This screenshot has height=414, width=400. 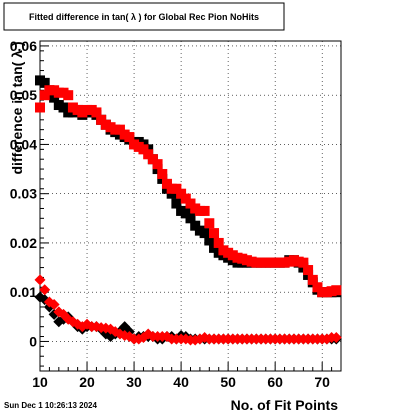 What do you see at coordinates (23, 292) in the screenshot?
I see `y-tick-label: 0.01` at bounding box center [23, 292].